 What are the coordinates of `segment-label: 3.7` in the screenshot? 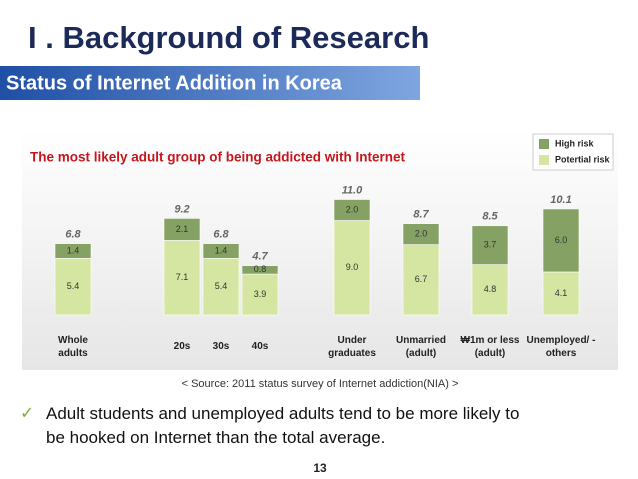 It's located at (490, 245).